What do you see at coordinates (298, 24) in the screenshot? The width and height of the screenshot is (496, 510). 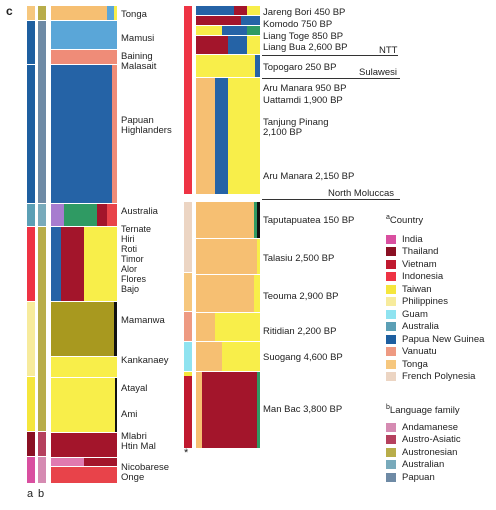 I see `ancient-label-komodo: Komodo 750 BP` at bounding box center [298, 24].